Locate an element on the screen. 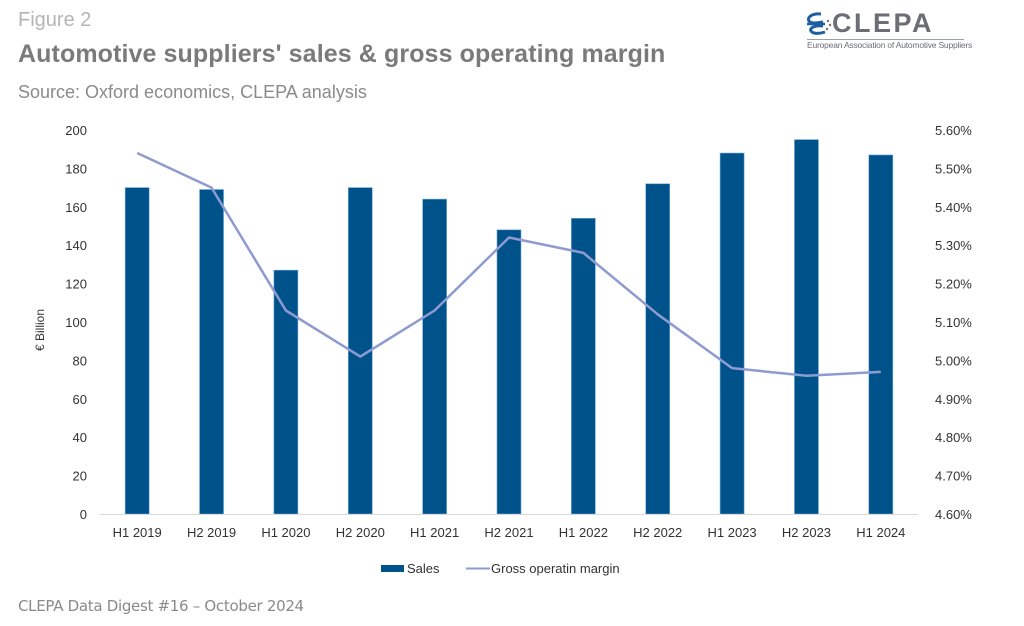  y-tick-label: 80 is located at coordinates (80, 360).